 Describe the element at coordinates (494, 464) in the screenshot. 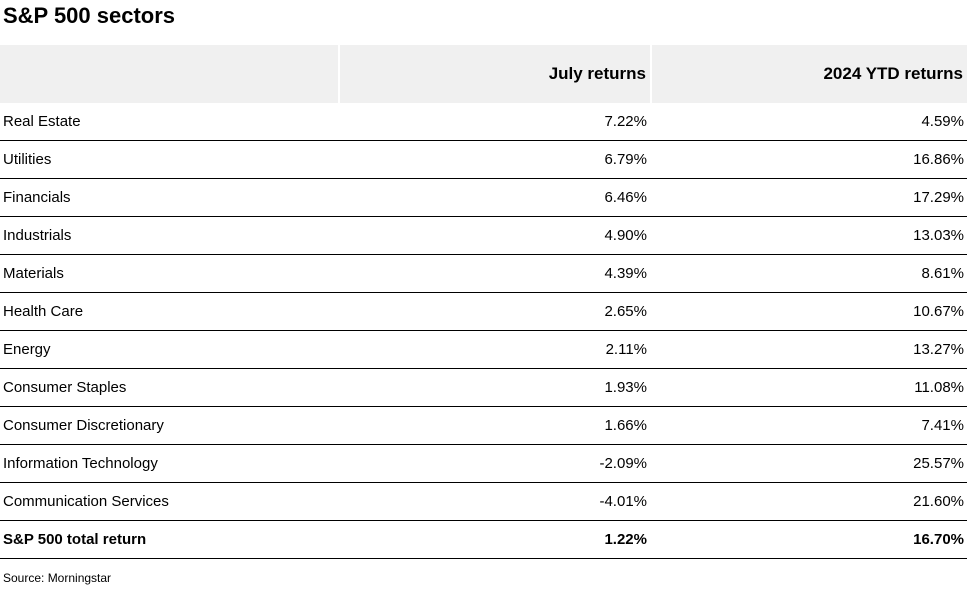

I see `july-return-cell: -2.09%` at that location.